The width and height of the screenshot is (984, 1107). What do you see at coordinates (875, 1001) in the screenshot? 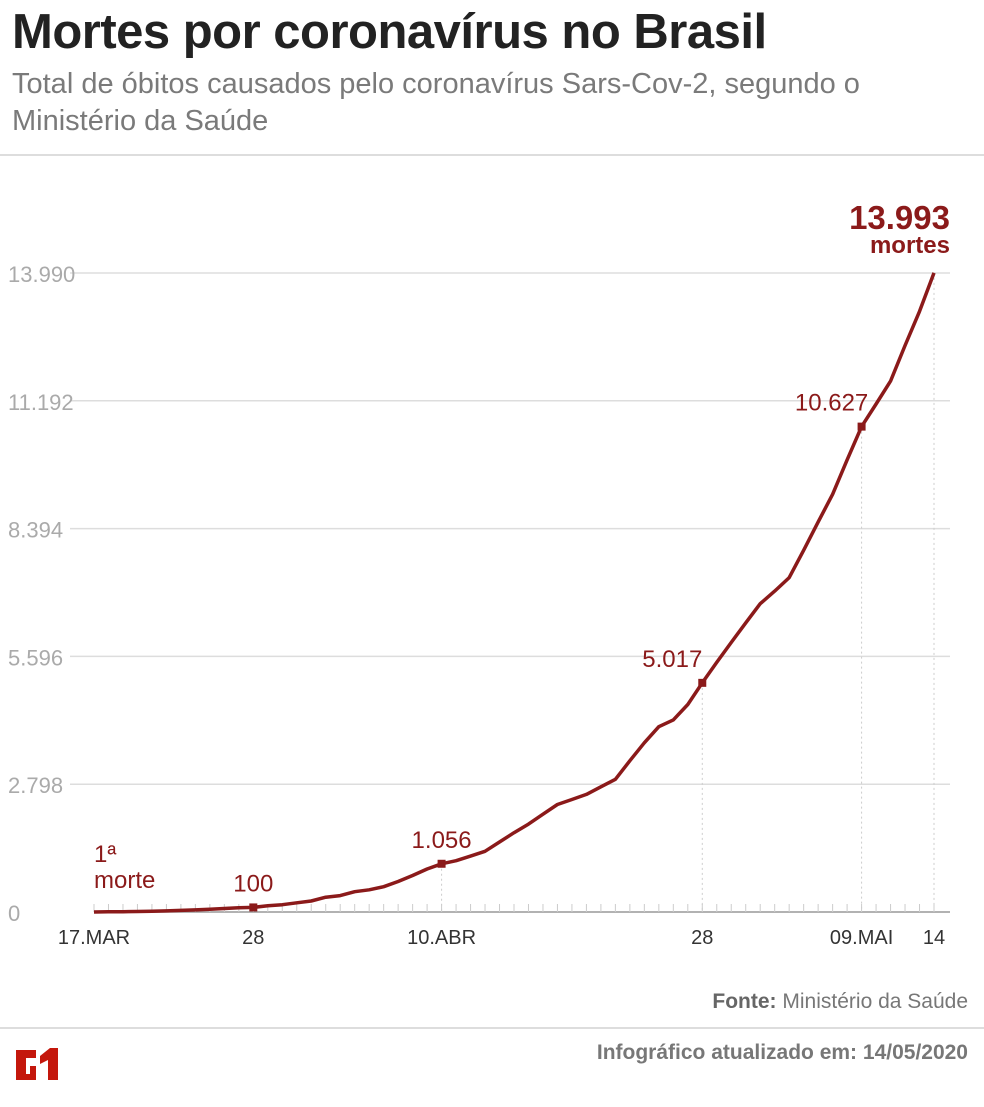
I see `source-text: Ministério da Saúde` at bounding box center [875, 1001].